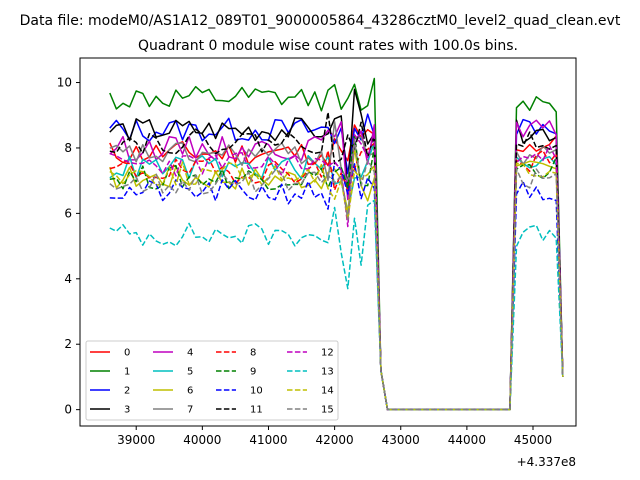 The height and width of the screenshot is (480, 640). I want to click on legend-label-6: 6, so click(190, 391).